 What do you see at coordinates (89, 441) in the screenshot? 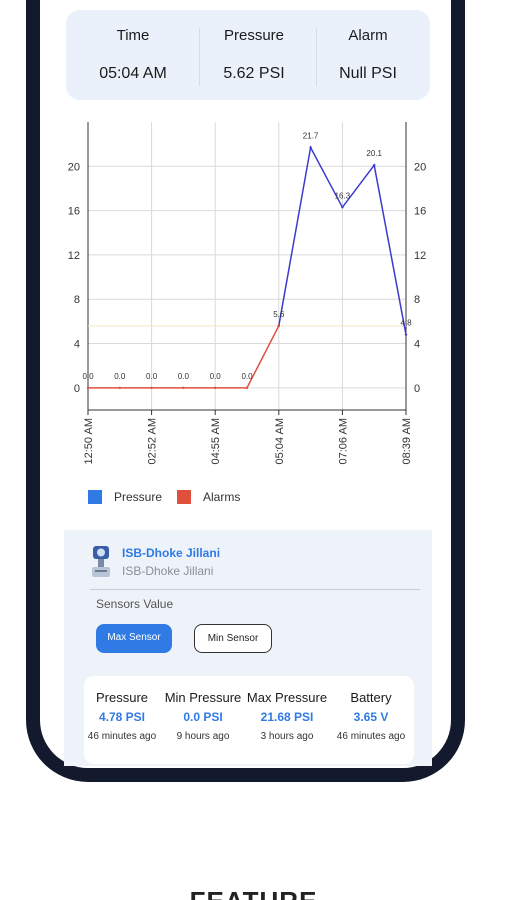
I see `x-tick-label: 12:50 AM` at bounding box center [89, 441].